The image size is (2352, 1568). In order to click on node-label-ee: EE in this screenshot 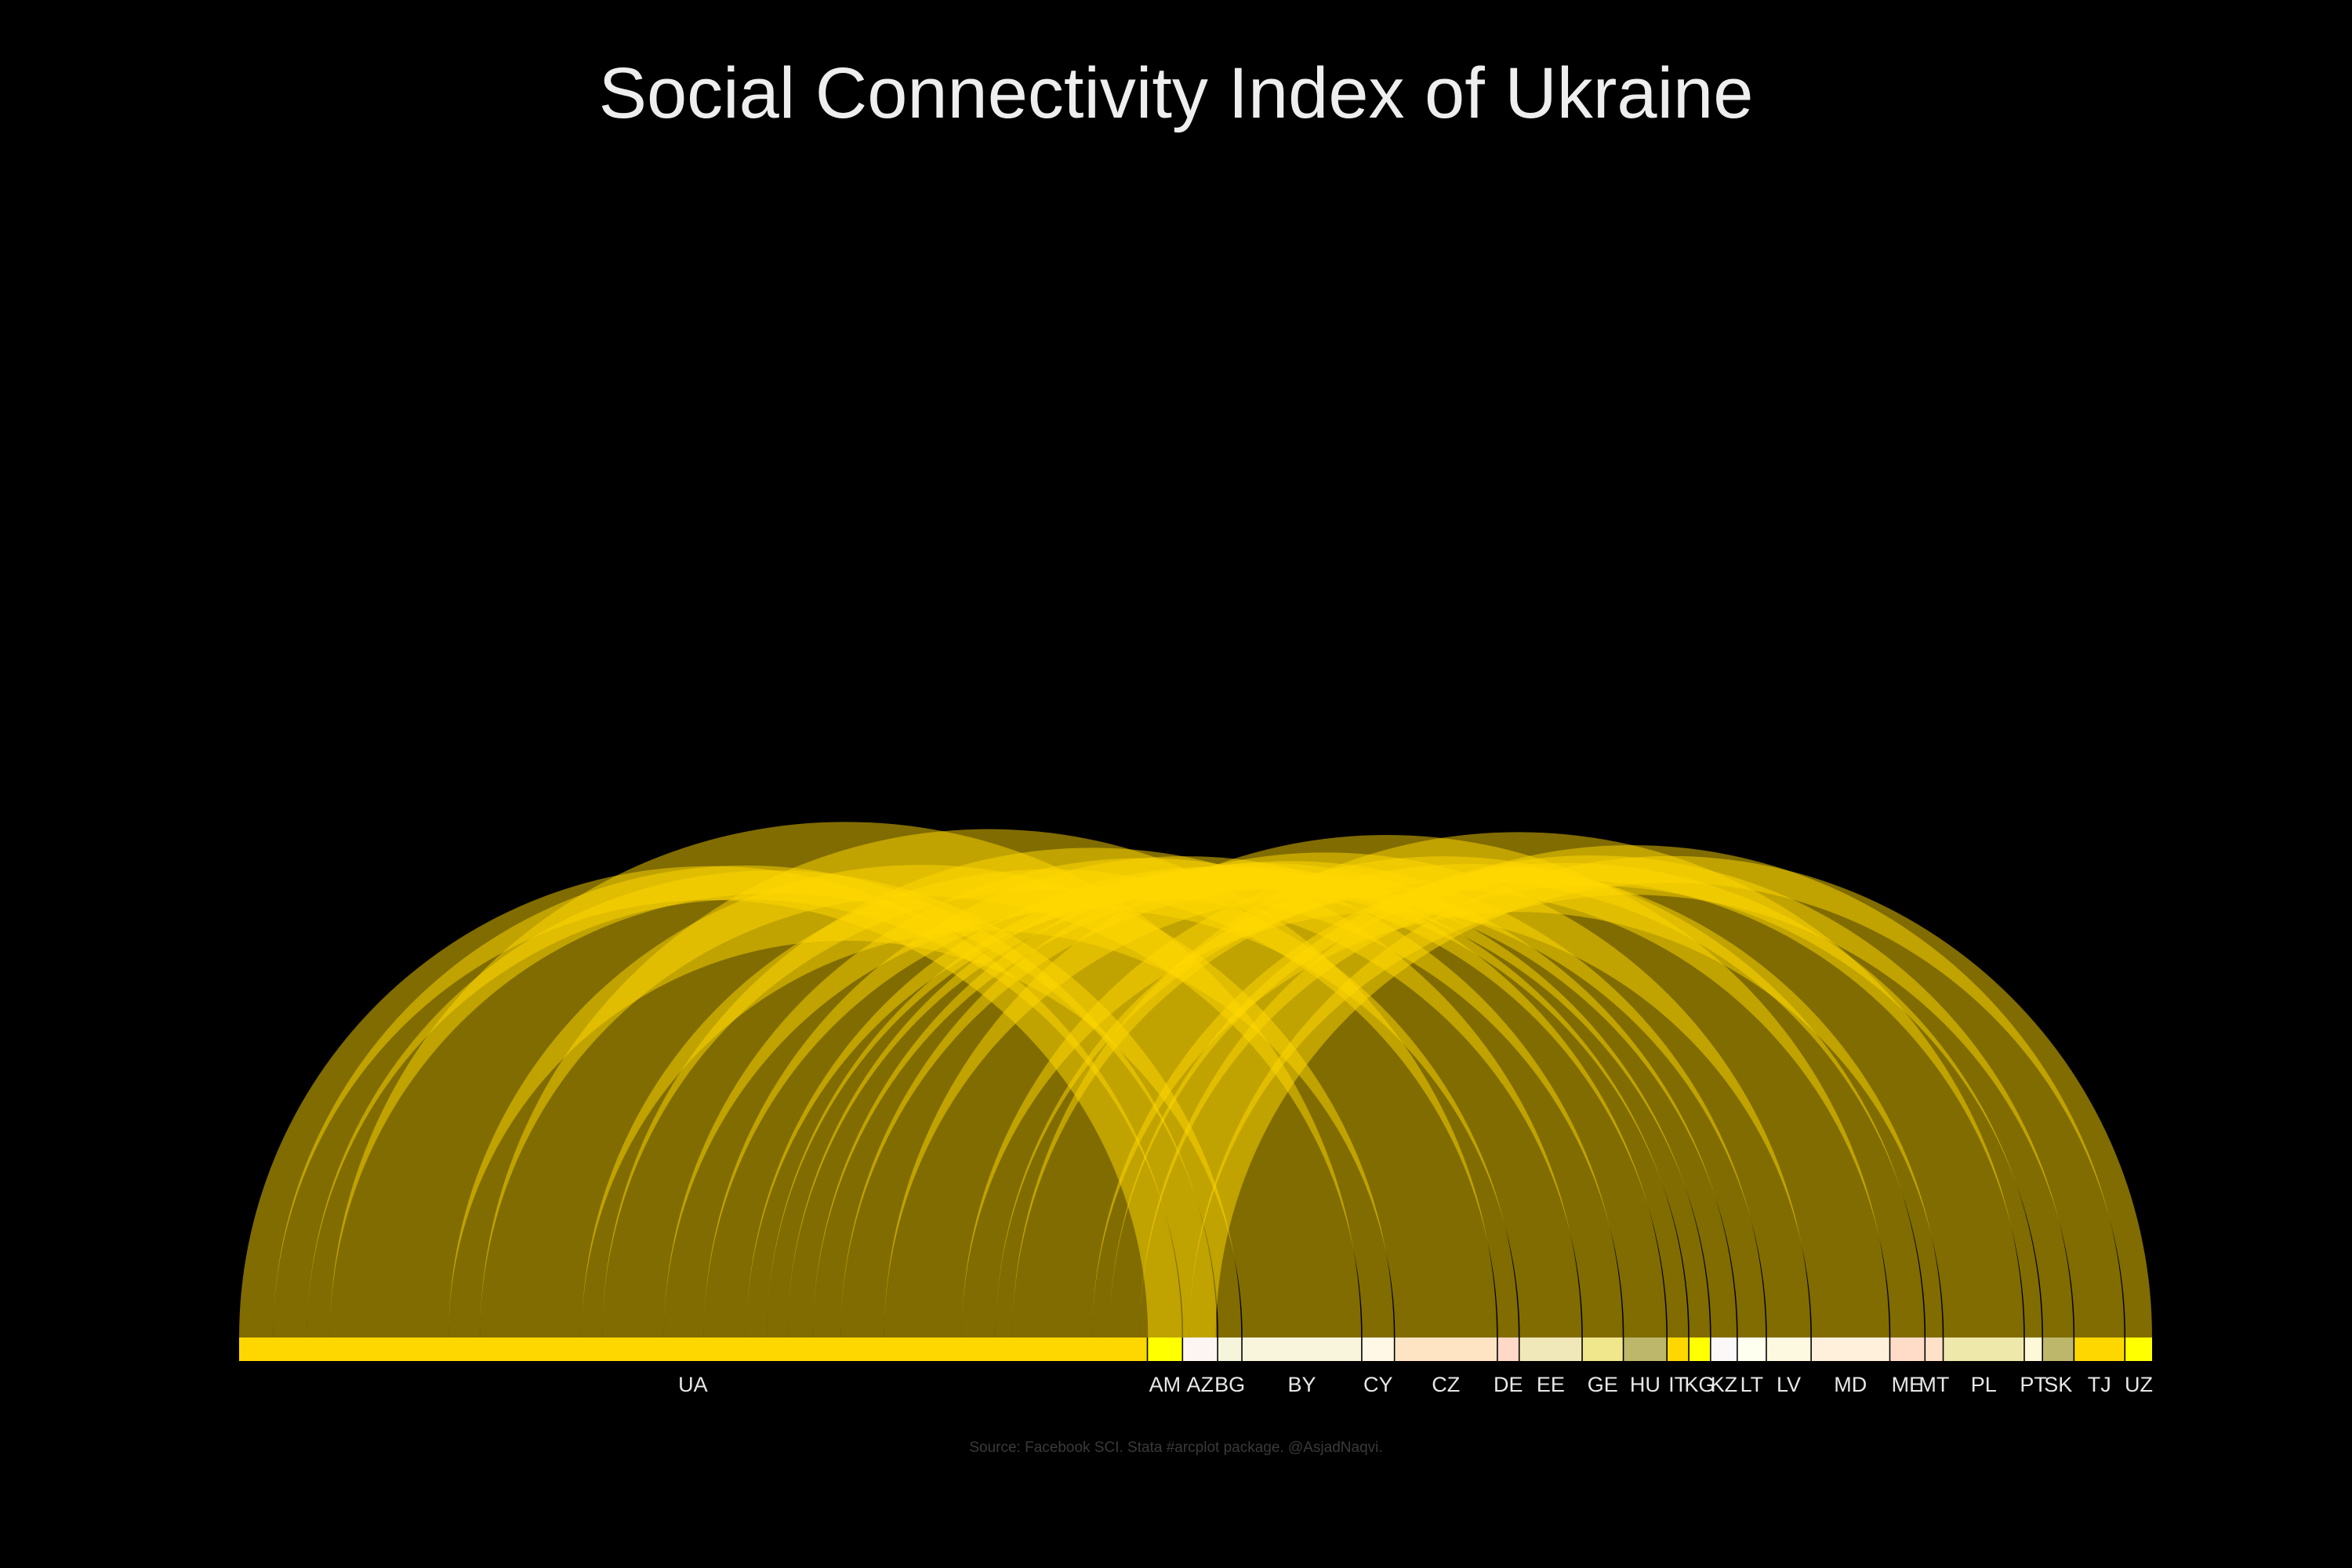, I will do `click(1551, 1384)`.